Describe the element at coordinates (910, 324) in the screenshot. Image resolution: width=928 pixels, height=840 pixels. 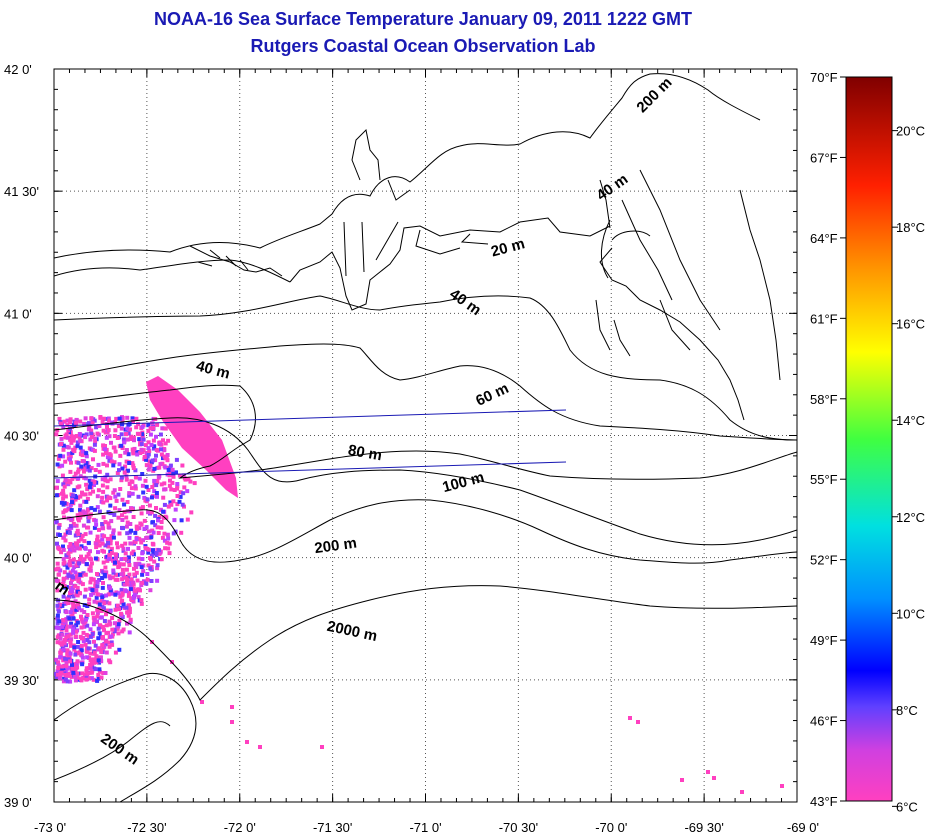
I see `colorbar-c-label: 16°C` at that location.